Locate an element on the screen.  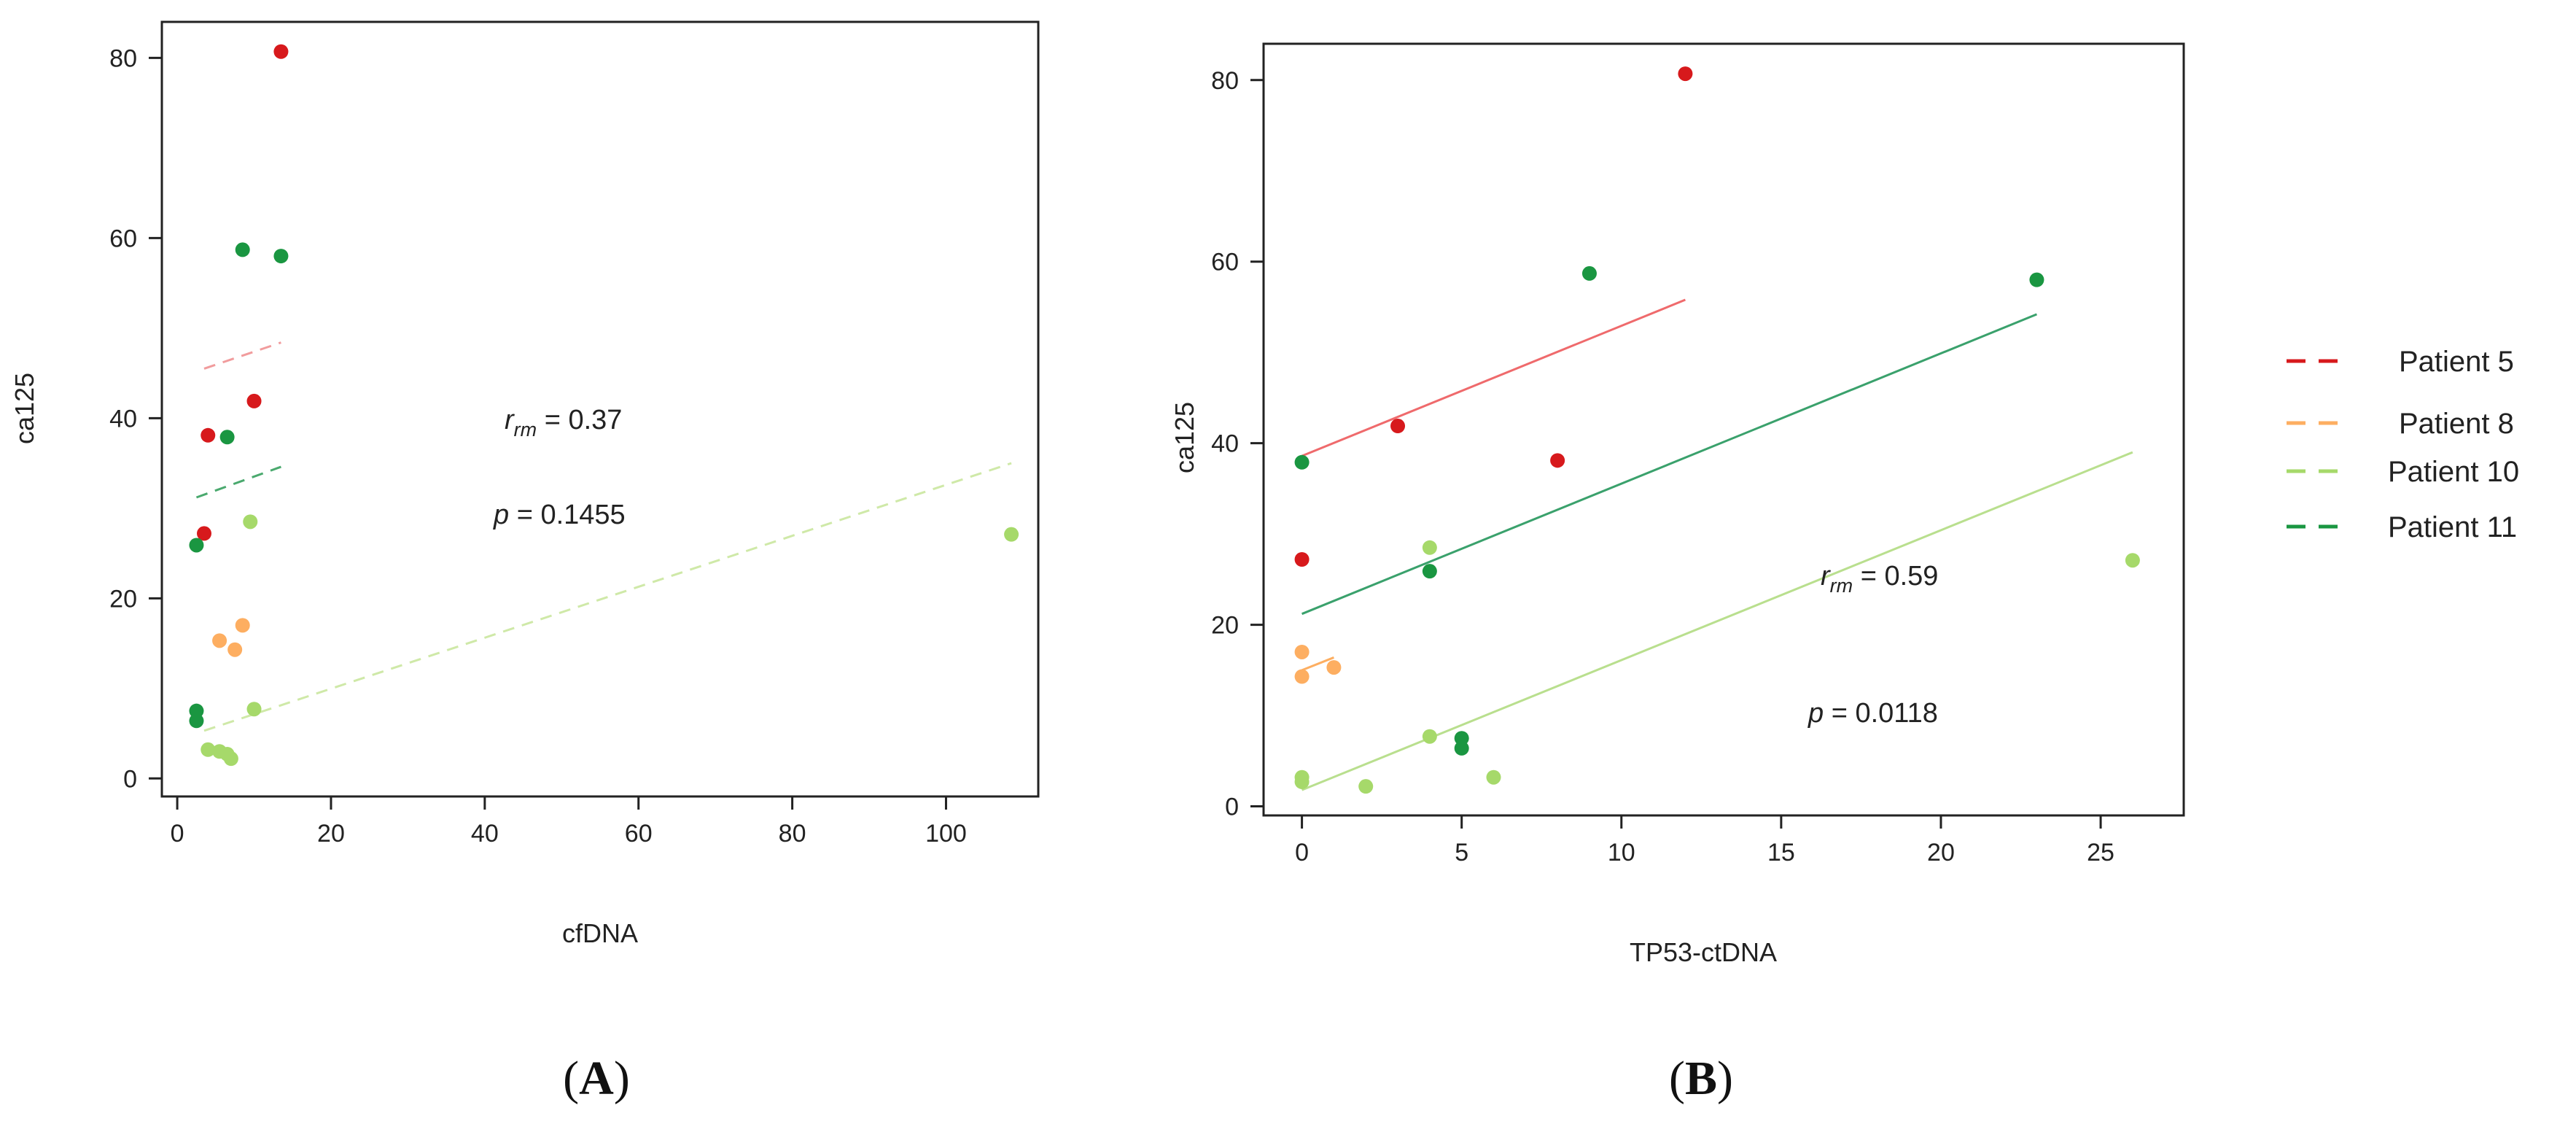
panel-b-label: (B) is located at coordinates (1701, 1078).